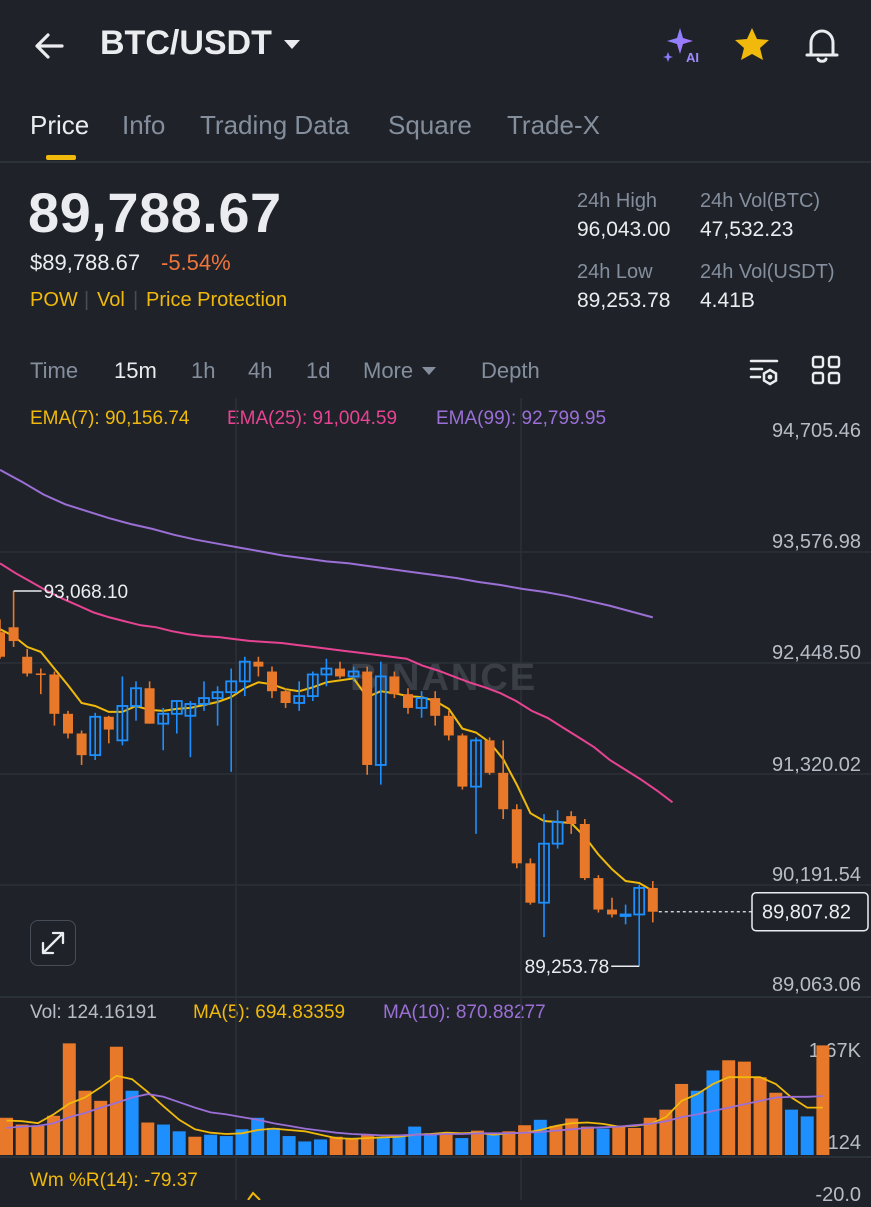  What do you see at coordinates (135, 370) in the screenshot?
I see `timeframe-15m: 15m` at bounding box center [135, 370].